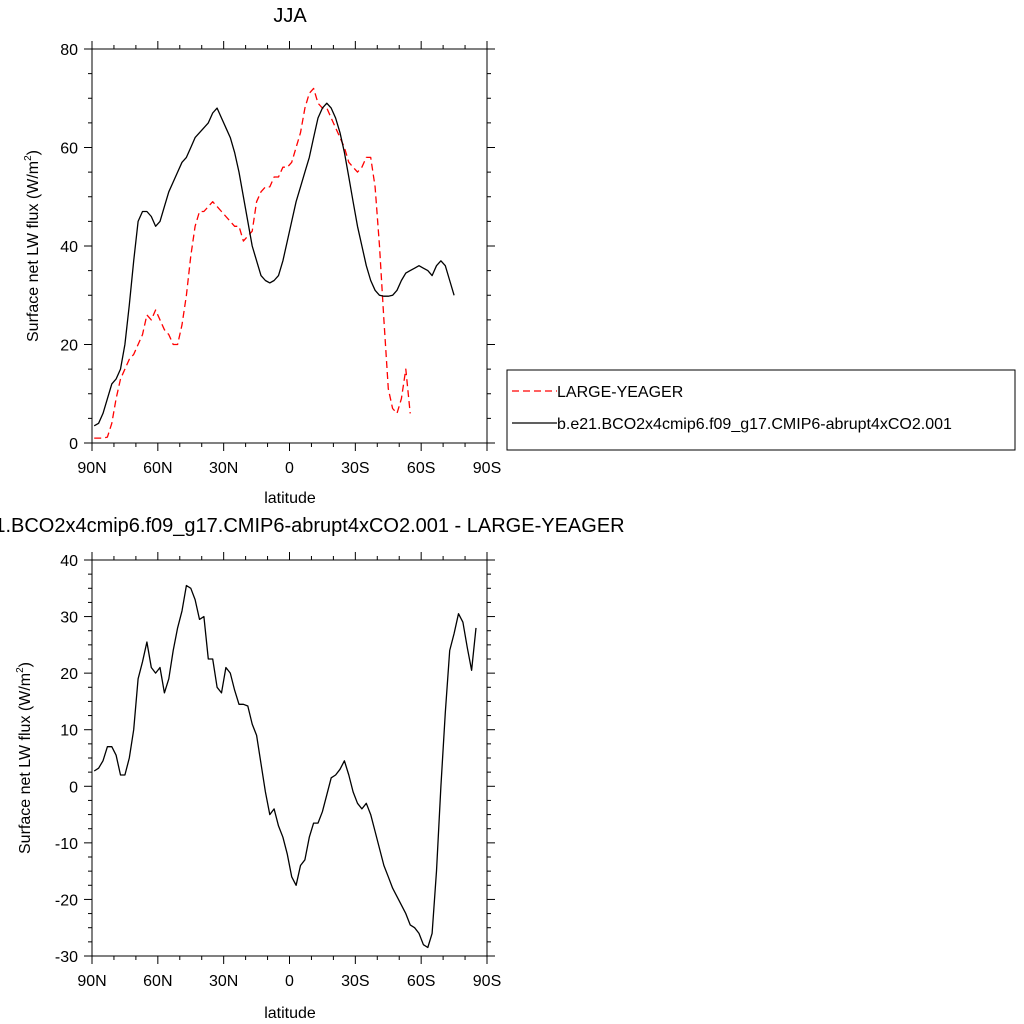 The image size is (1024, 1024). Describe the element at coordinates (69, 731) in the screenshot. I see `y-tick-label: 10` at that location.